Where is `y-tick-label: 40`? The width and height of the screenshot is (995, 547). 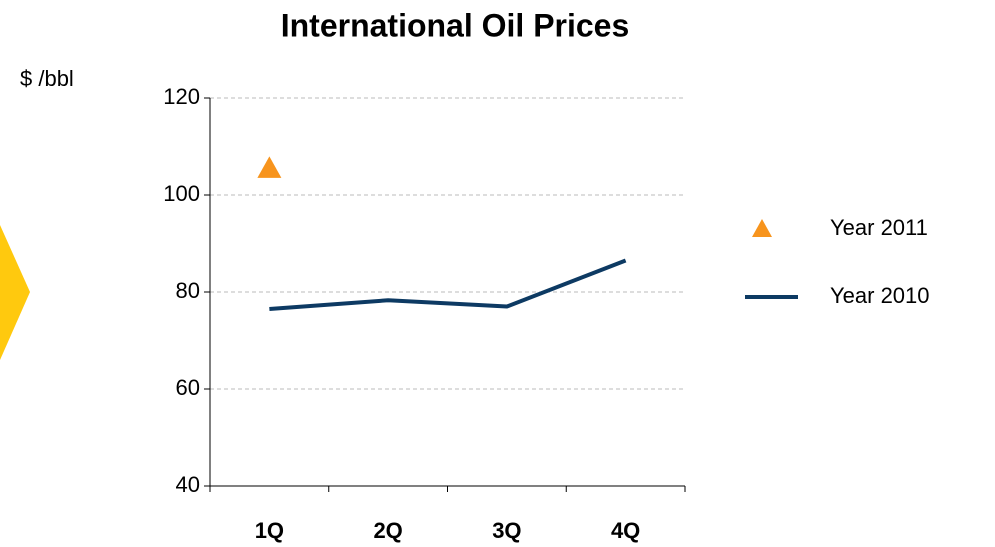
y-tick-label: 40 is located at coordinates (188, 484).